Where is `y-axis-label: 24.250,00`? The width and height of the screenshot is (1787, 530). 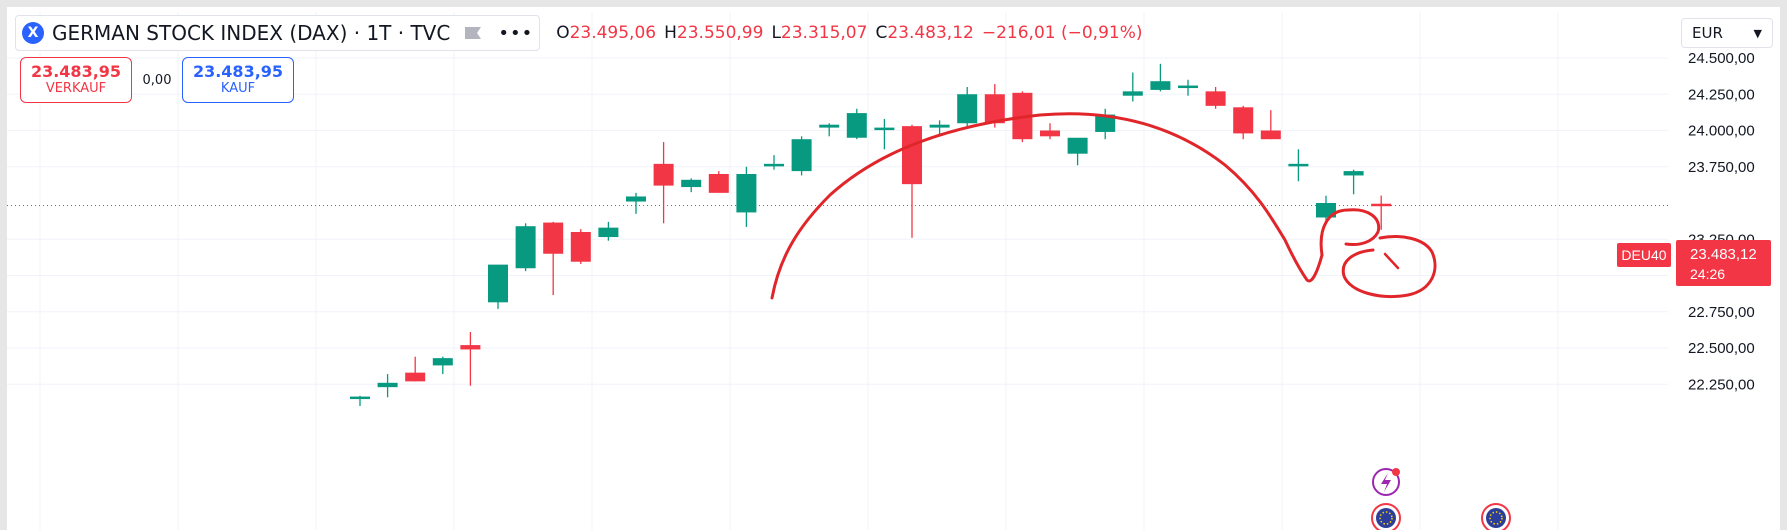 y-axis-label: 24.250,00 is located at coordinates (1721, 94).